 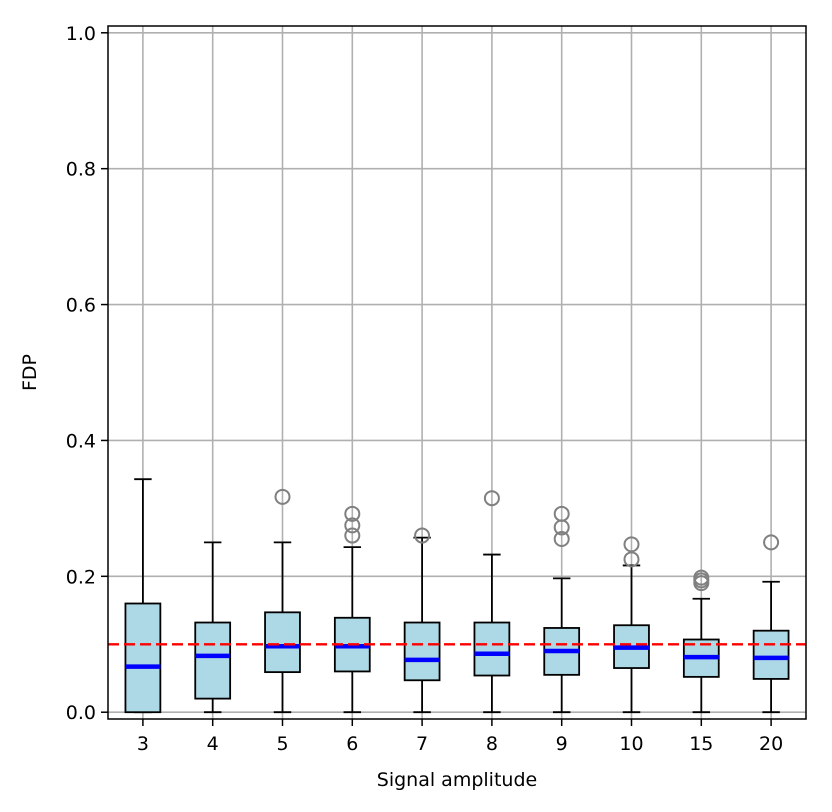 What do you see at coordinates (81, 713) in the screenshot?
I see `y-tick-label: 0.0` at bounding box center [81, 713].